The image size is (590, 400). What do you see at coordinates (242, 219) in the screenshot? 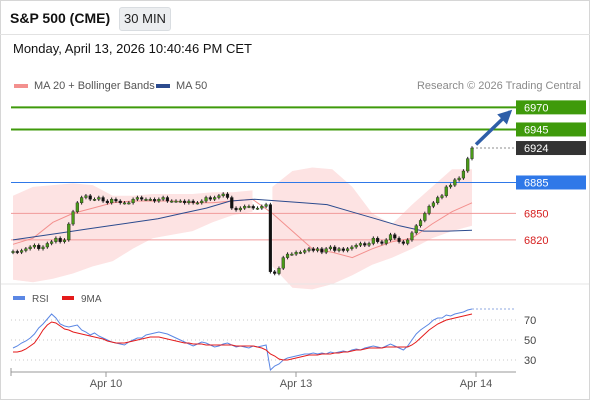
I see `ma50-line` at bounding box center [242, 219].